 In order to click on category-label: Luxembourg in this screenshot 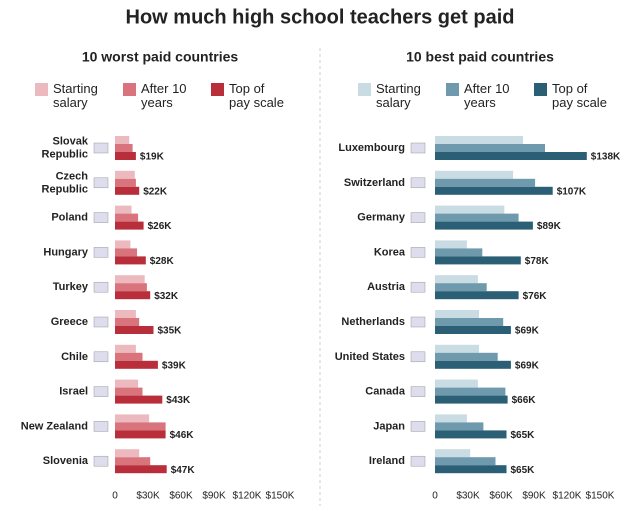, I will do `click(371, 148)`.